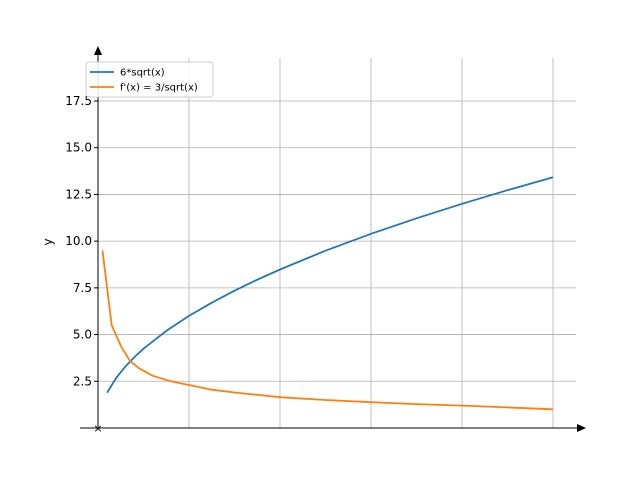  What do you see at coordinates (142, 73) in the screenshot?
I see `legend-label: 6*sqrt(x)` at bounding box center [142, 73].